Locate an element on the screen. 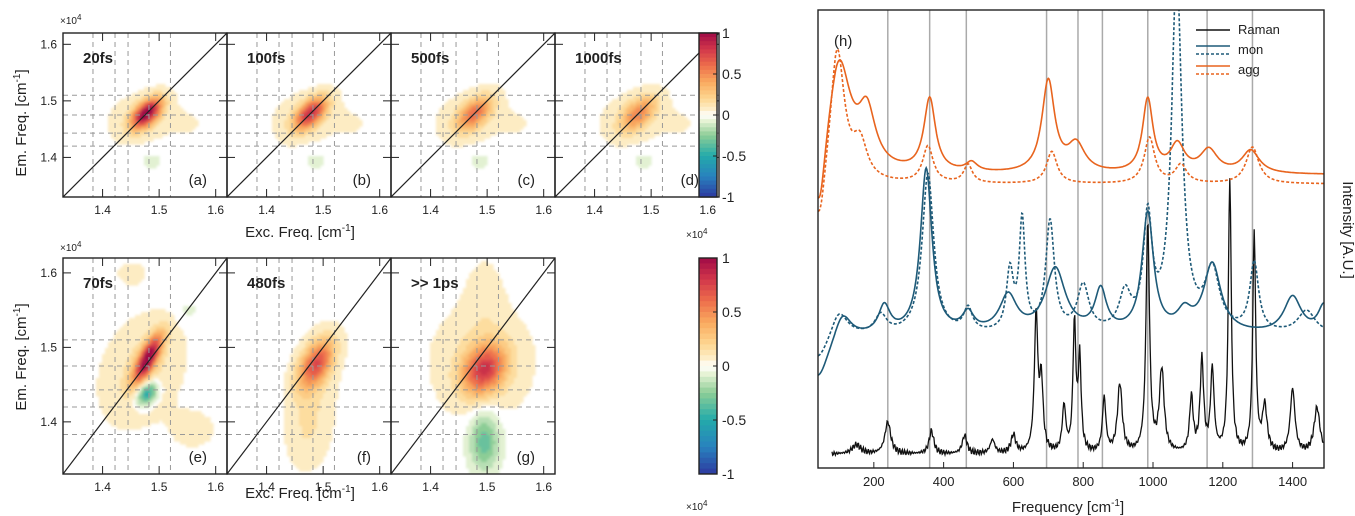 This screenshot has height=516, width=1355. panel-d: 1.4 1.5 1.6 1000fs (d) is located at coordinates (637, 124).